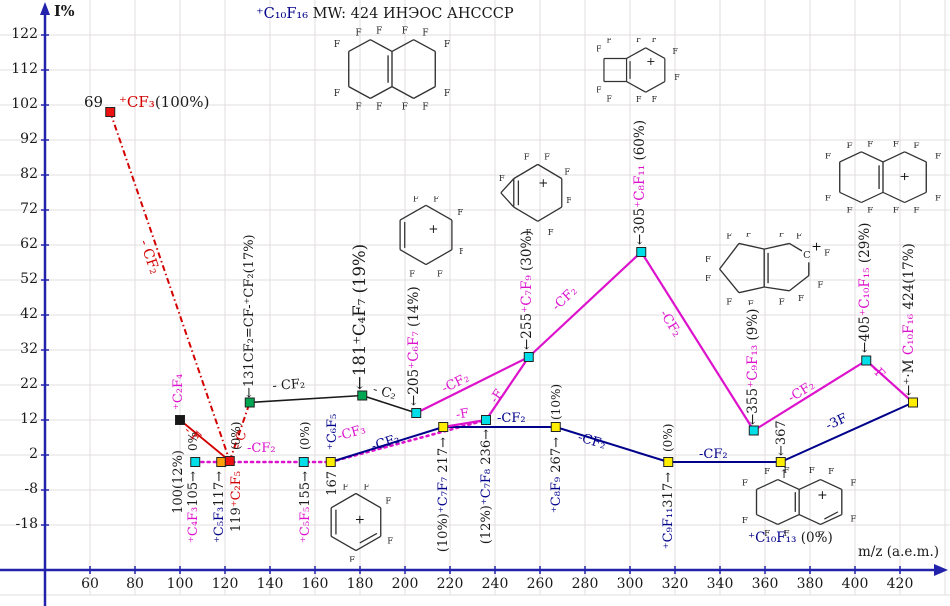 This screenshot has width=950, height=606. Describe the element at coordinates (94, 102) in the screenshot. I see `lbl-69-part: 69` at that location.